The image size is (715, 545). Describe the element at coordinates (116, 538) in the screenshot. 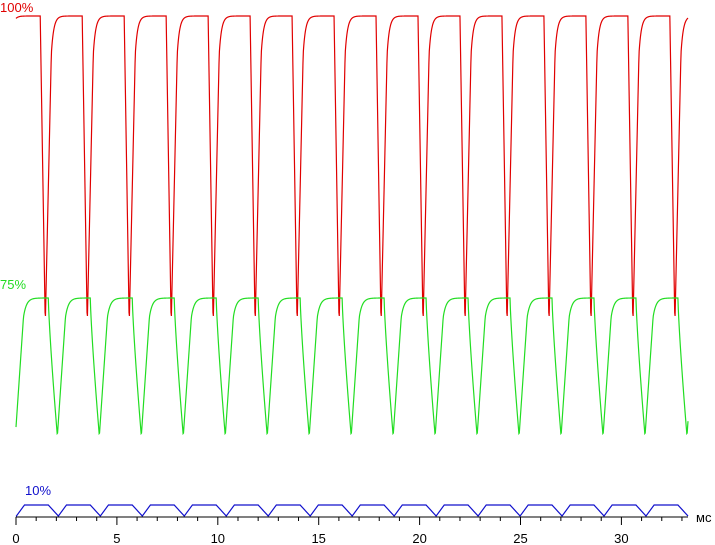

I see `x-tick-label: 5` at that location.